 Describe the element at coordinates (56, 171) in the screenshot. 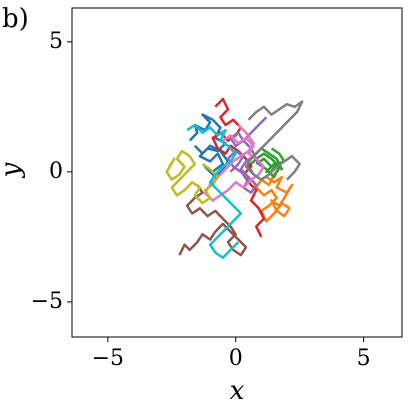

I see `y-tick-label: 0` at that location.